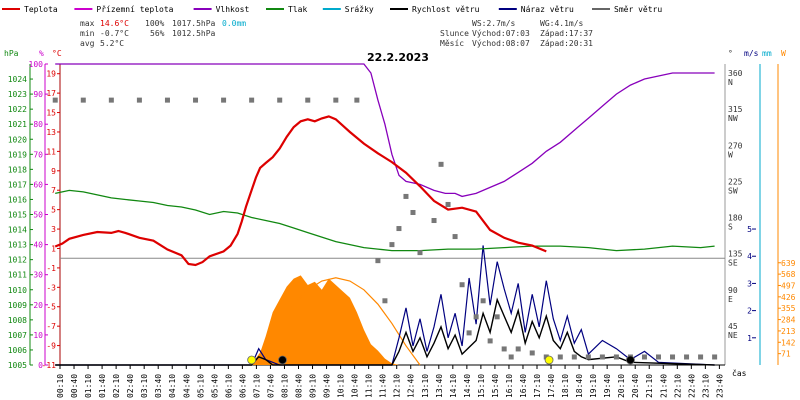  What do you see at coordinates (735, 181) in the screenshot?
I see `direction-tick-label: 225` at bounding box center [735, 181].